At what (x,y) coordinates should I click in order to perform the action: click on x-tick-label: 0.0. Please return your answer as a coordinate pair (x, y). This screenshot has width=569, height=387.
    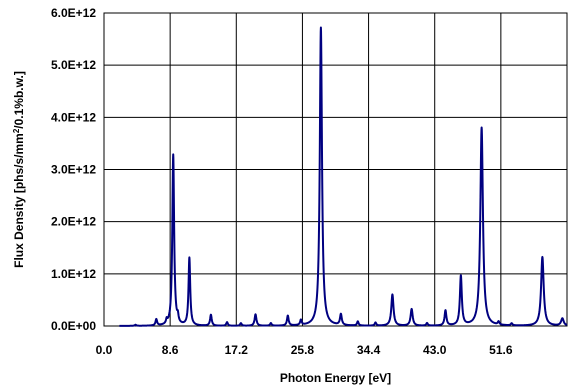
    Looking at the image, I should click on (104, 350).